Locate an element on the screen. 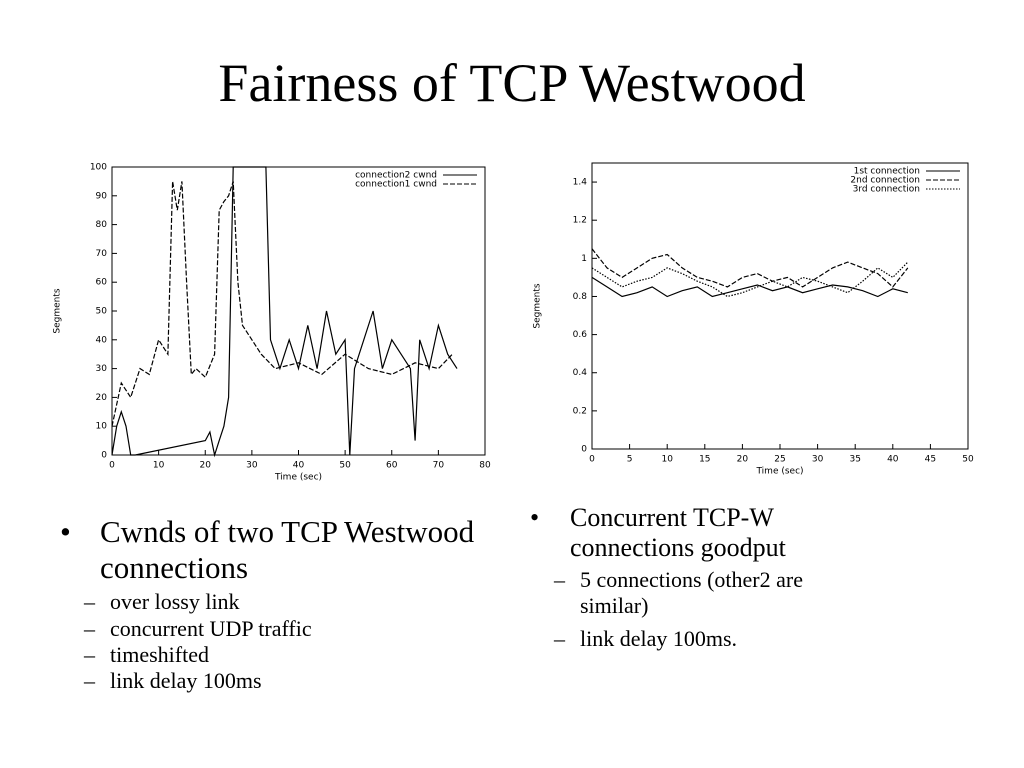 Image resolution: width=1024 pixels, height=768 pixels. y-tick-label: 70 is located at coordinates (102, 254).